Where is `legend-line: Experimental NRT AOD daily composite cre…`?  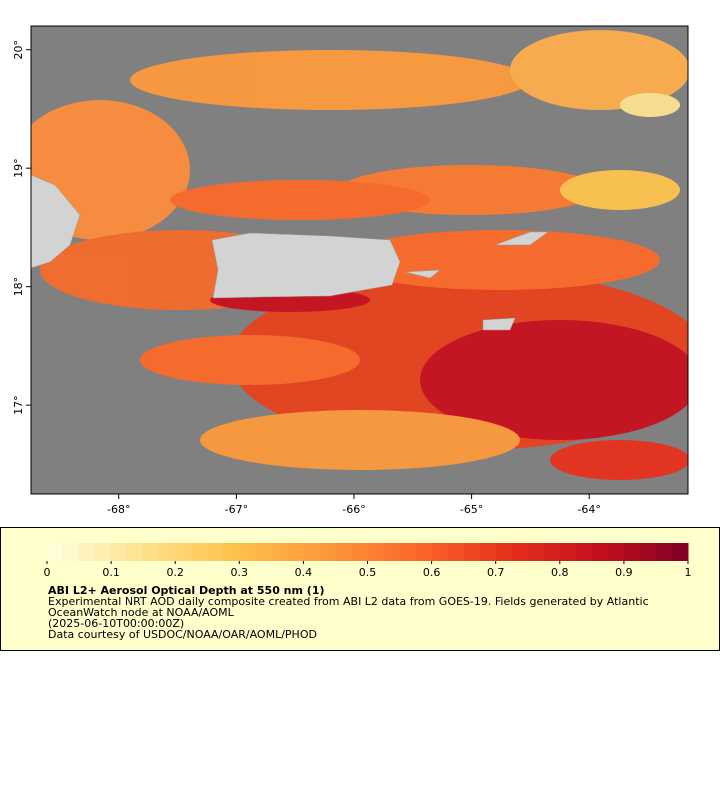
legend-line: Experimental NRT AOD daily composite cre… is located at coordinates (348, 601).